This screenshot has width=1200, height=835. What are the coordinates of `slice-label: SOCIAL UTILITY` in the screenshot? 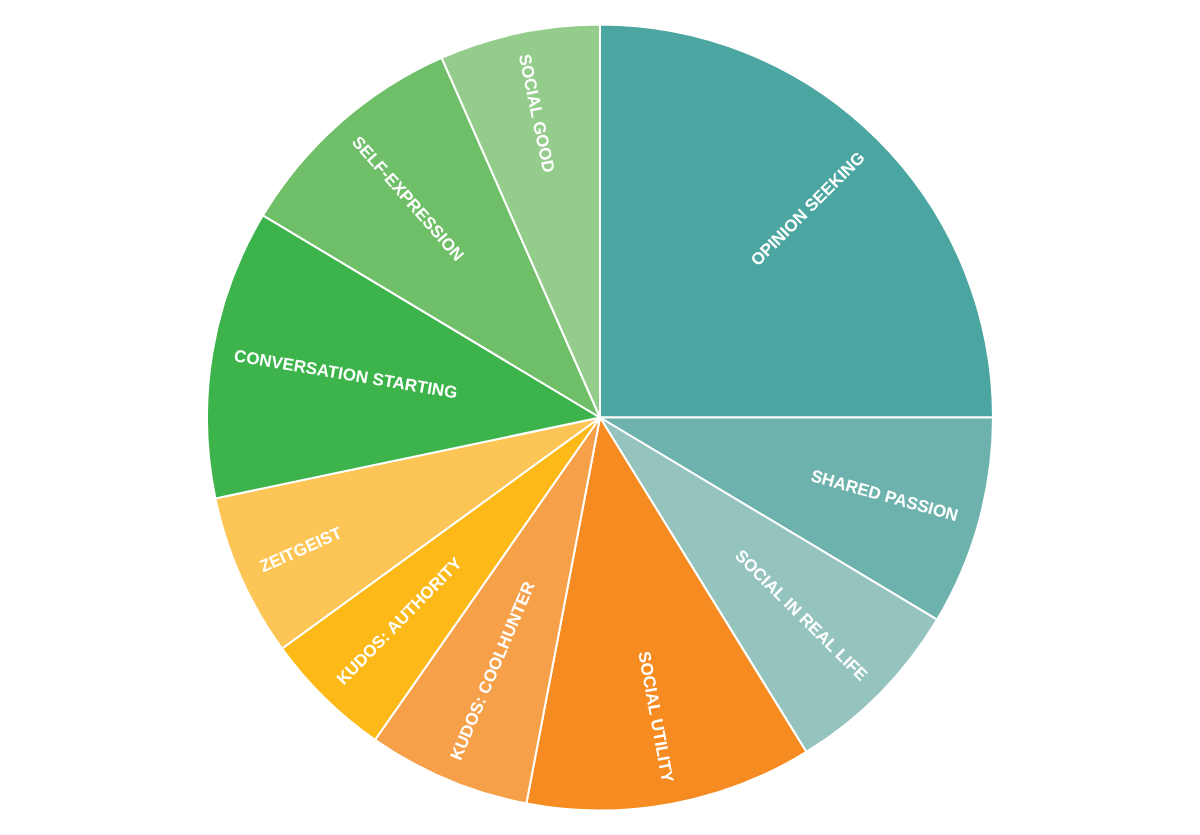 It's located at (656, 717).